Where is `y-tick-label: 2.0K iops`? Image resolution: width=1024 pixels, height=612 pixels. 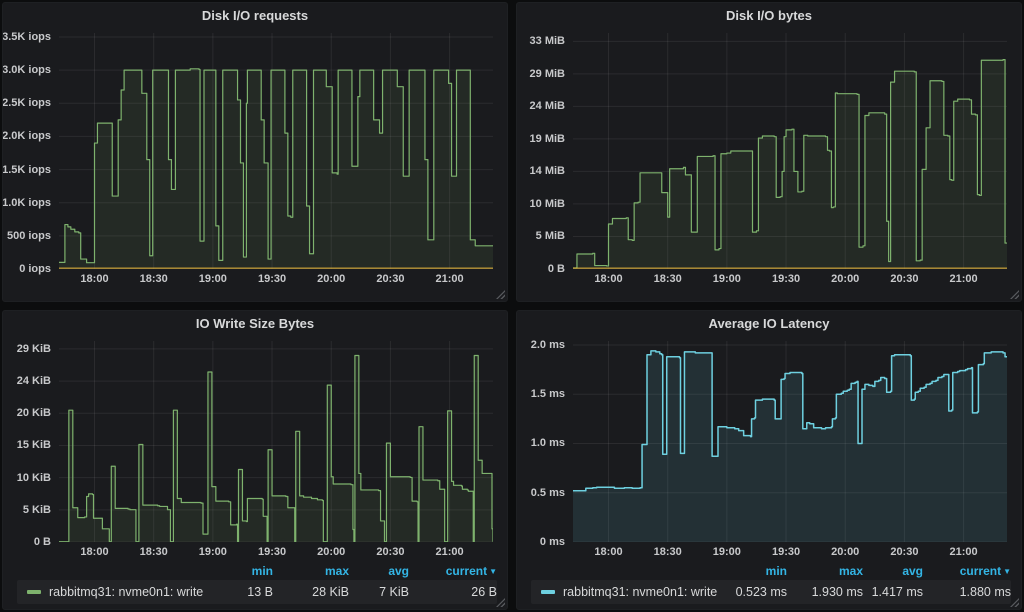
y-tick-label: 2.0K iops is located at coordinates (26, 136).